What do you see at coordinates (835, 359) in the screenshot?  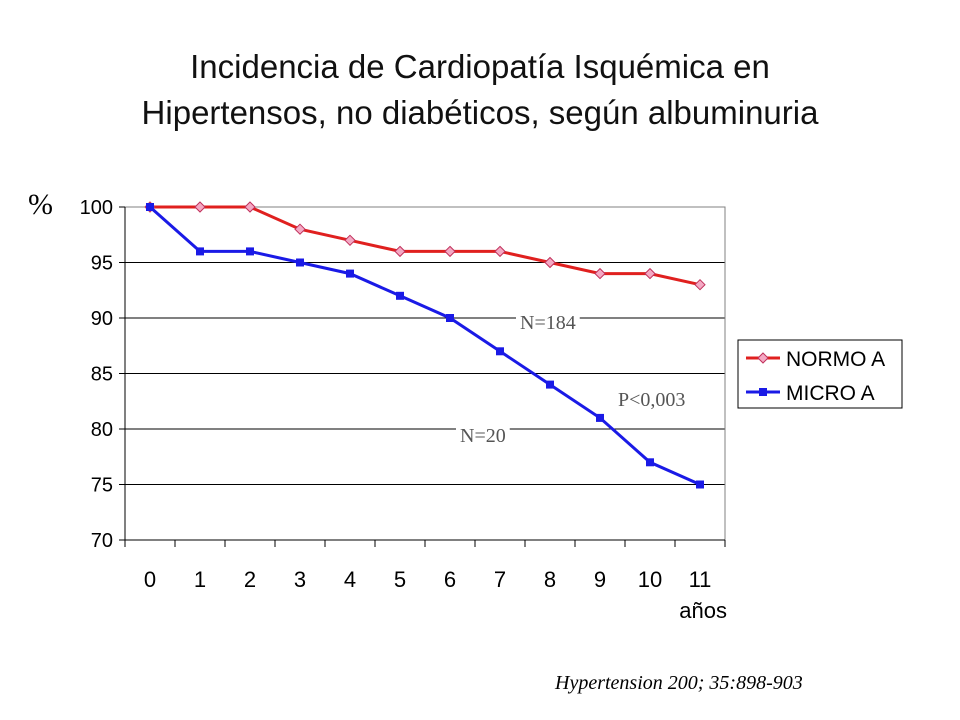 I see `legend-label: NORMO A` at bounding box center [835, 359].